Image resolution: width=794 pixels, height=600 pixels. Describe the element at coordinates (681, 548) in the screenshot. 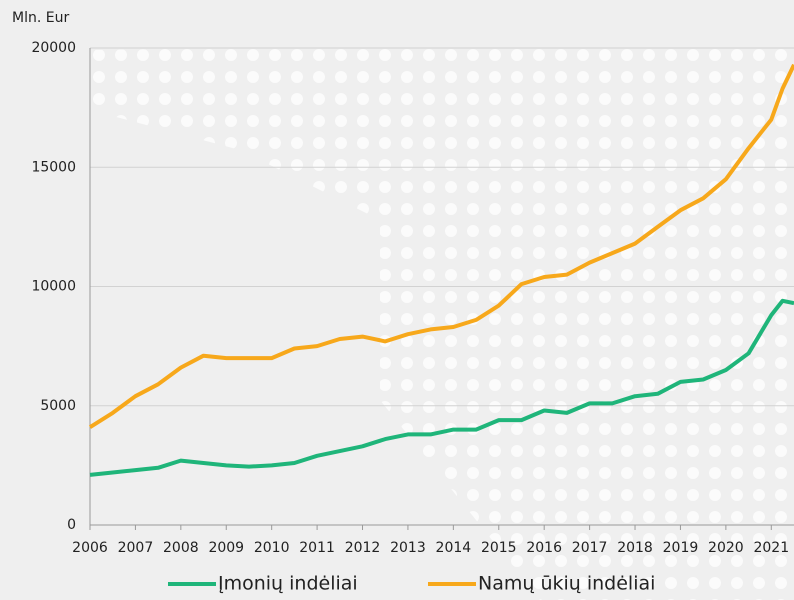

I see `x-tick-label: 2019` at that location.